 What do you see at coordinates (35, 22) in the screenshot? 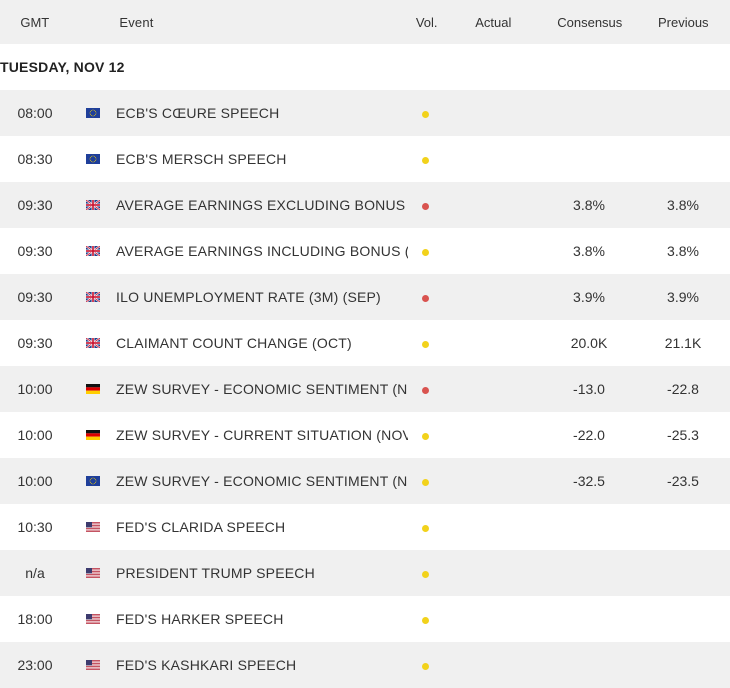
I see `header-gmt: GMT` at bounding box center [35, 22].